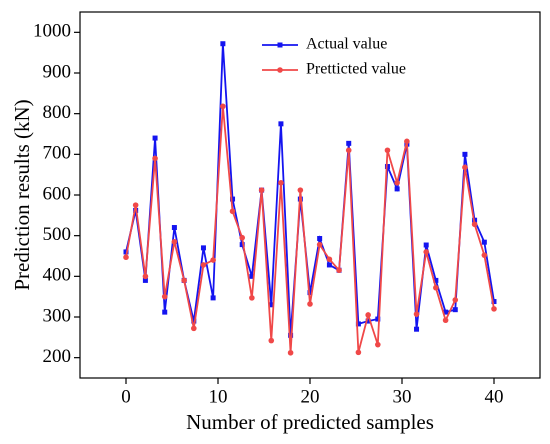 This screenshot has height=444, width=550. What do you see at coordinates (57, 71) in the screenshot?
I see `y-tick-label: 900` at bounding box center [57, 71].